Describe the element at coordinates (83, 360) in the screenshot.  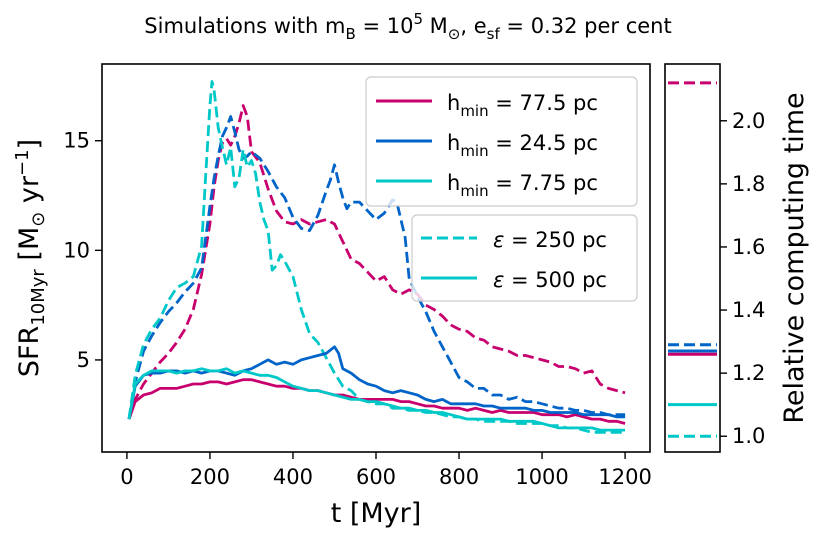
I see `y-tick-label: 5` at that location.